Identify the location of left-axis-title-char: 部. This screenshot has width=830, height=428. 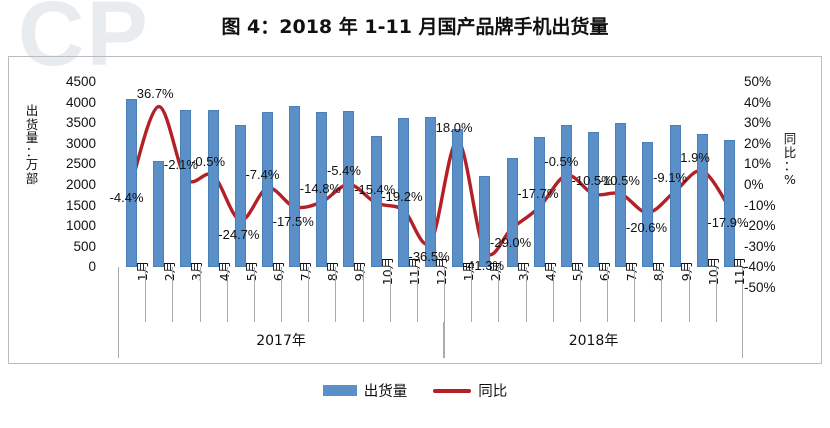
(32, 178).